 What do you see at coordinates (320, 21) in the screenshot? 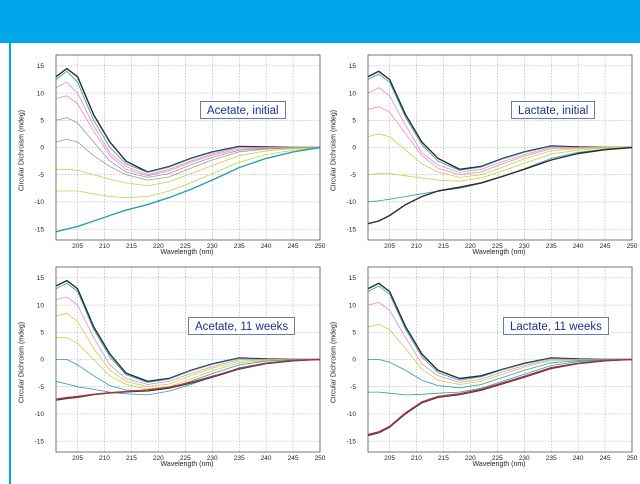
I see `header-bar` at bounding box center [320, 21].